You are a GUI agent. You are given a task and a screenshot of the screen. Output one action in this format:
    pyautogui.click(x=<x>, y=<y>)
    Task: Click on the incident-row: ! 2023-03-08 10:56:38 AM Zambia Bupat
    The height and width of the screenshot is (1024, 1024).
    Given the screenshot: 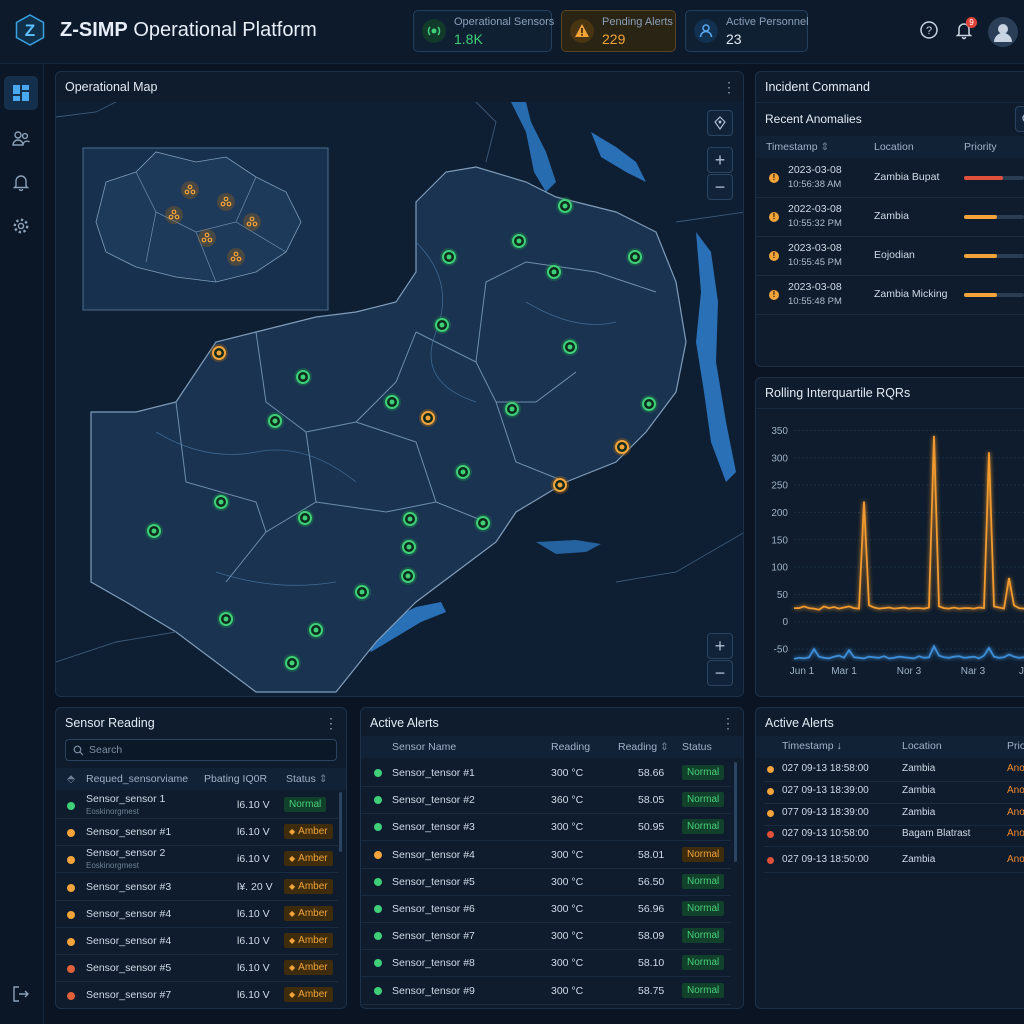 What is the action you would take?
    pyautogui.click(x=890, y=178)
    